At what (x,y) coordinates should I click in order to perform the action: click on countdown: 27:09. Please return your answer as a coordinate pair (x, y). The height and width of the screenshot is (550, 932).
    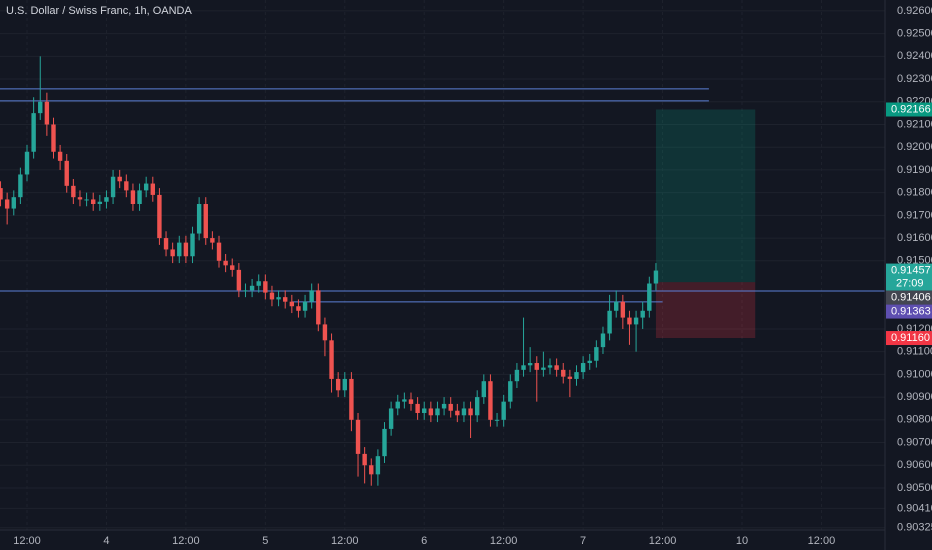
    Looking at the image, I should click on (910, 283).